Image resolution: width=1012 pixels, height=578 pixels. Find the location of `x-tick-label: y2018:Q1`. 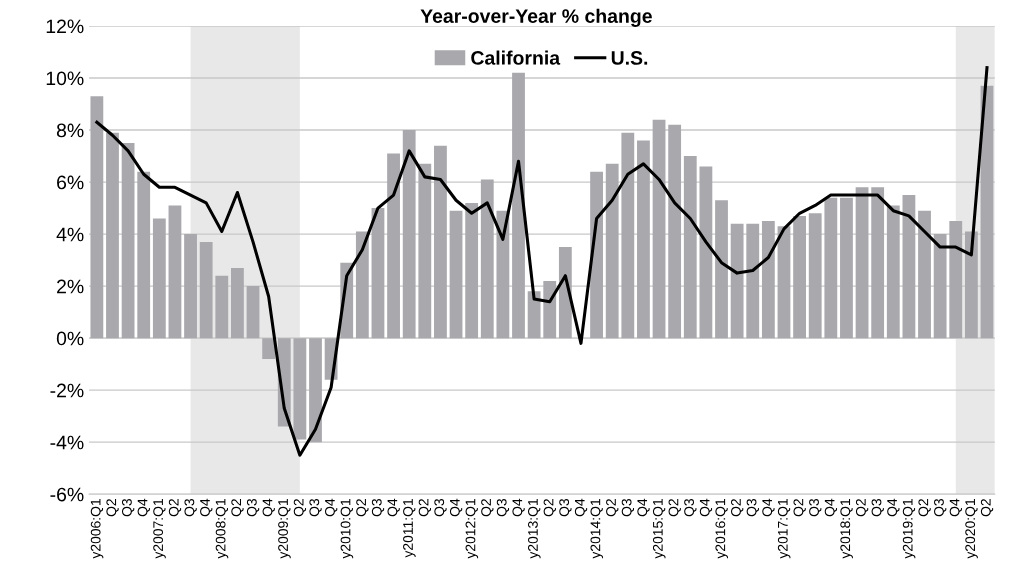

x-tick-label: y2018:Q1 is located at coordinates (846, 529).